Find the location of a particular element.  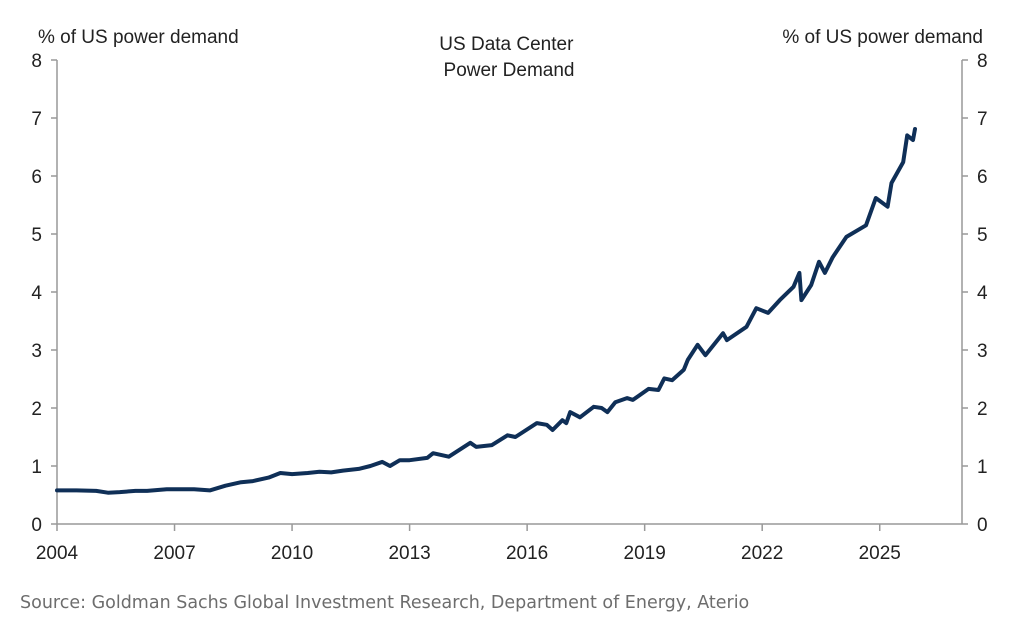

x-tick-label: 2007 is located at coordinates (174, 553).